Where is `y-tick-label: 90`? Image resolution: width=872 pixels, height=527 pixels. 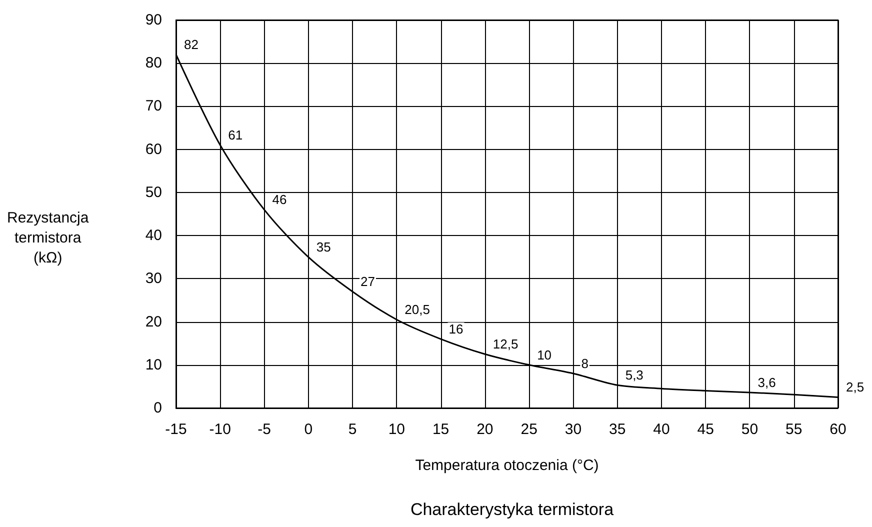
y-tick-label: 90 is located at coordinates (153, 20).